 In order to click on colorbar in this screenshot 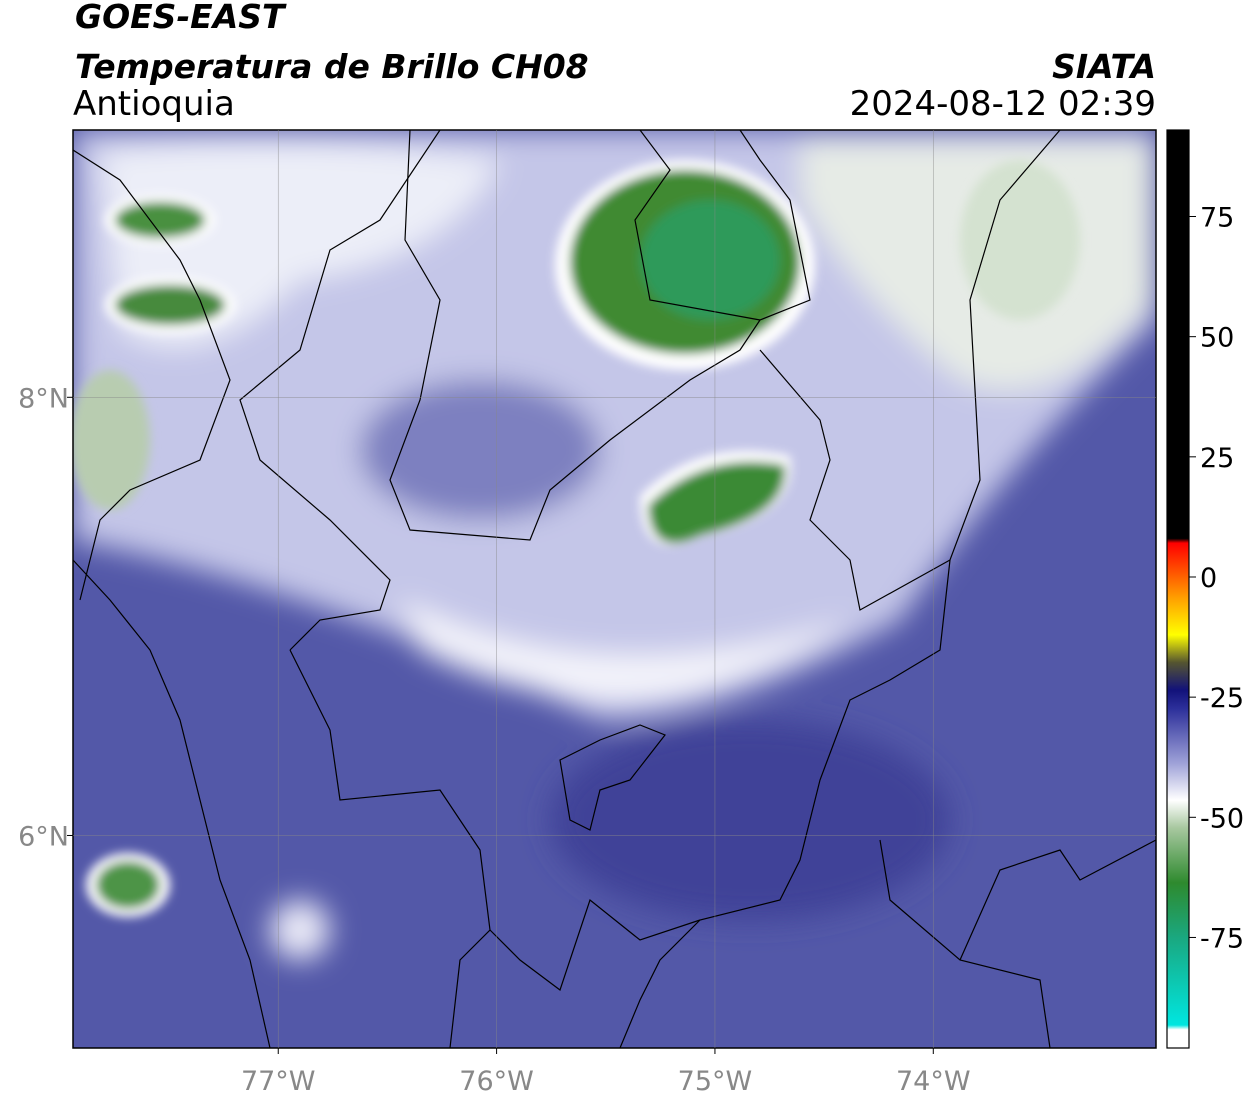, I will do `click(1178, 589)`.